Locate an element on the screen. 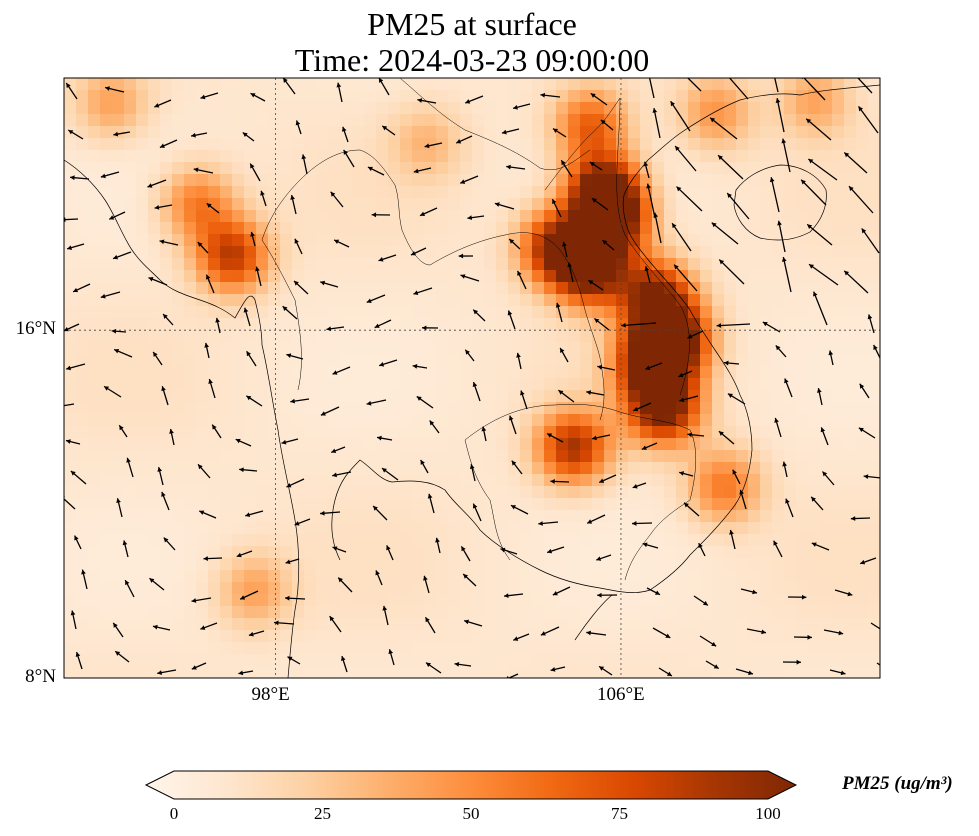  colorbar-tick: 50 is located at coordinates (471, 813).